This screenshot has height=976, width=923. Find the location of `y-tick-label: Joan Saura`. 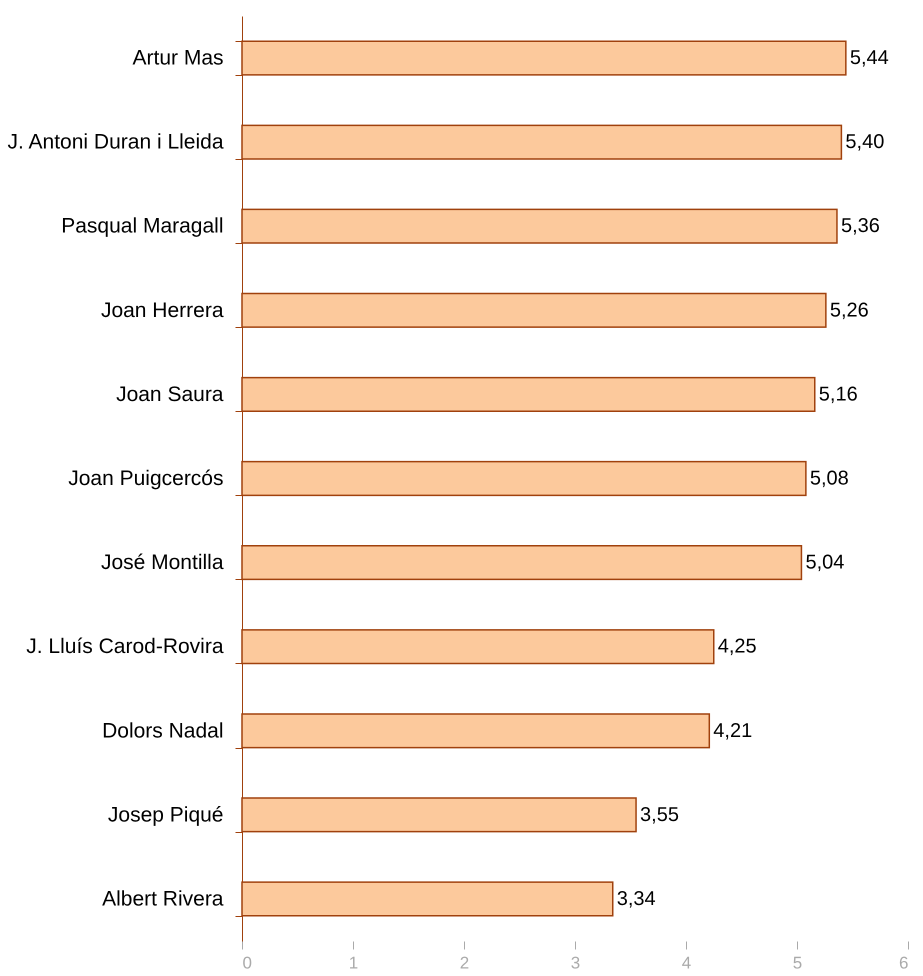

y-tick-label: Joan Saura is located at coordinates (170, 394).